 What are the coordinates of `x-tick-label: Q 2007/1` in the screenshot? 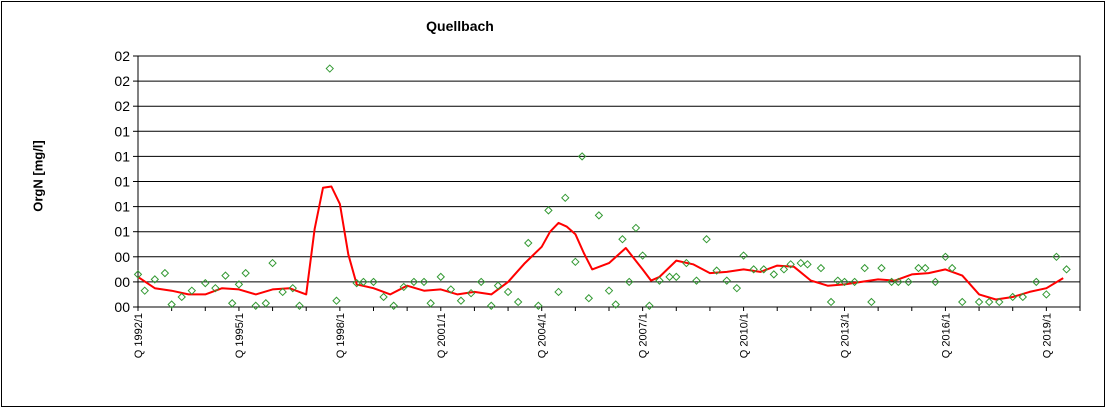 It's located at (644, 335).